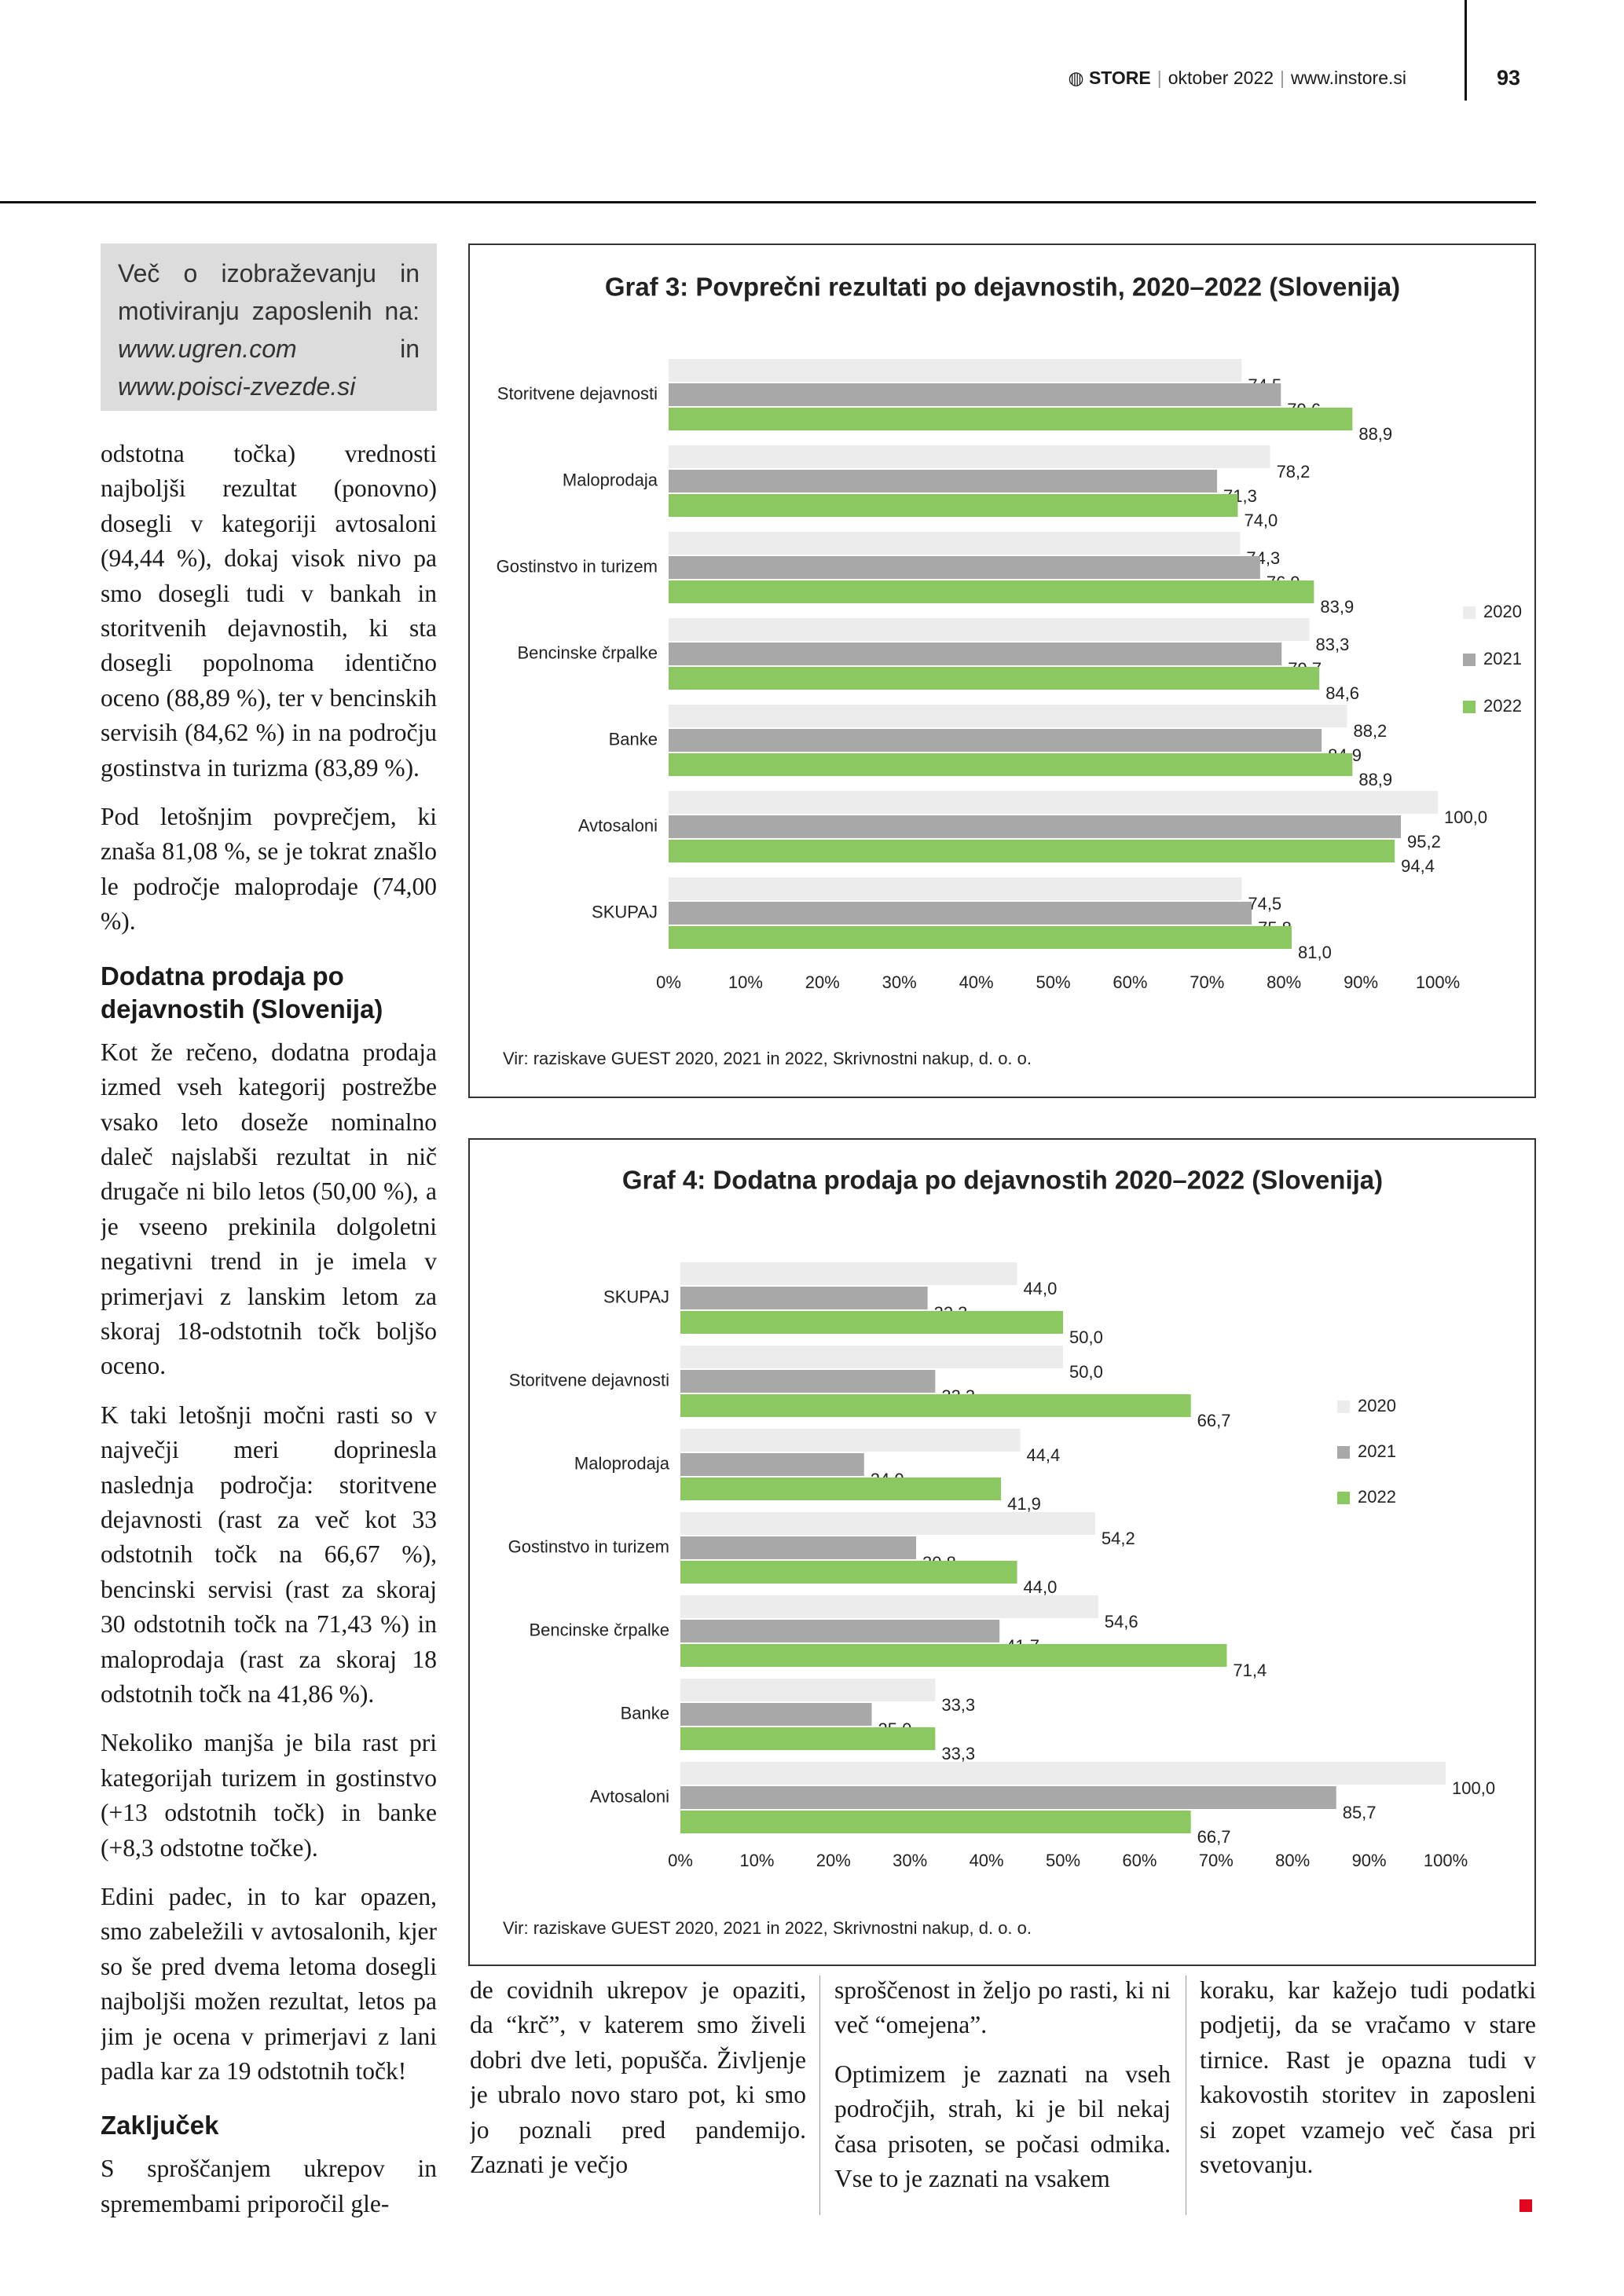 The width and height of the screenshot is (1624, 2296). What do you see at coordinates (958, 1753) in the screenshot?
I see `value-label: 33,3` at bounding box center [958, 1753].